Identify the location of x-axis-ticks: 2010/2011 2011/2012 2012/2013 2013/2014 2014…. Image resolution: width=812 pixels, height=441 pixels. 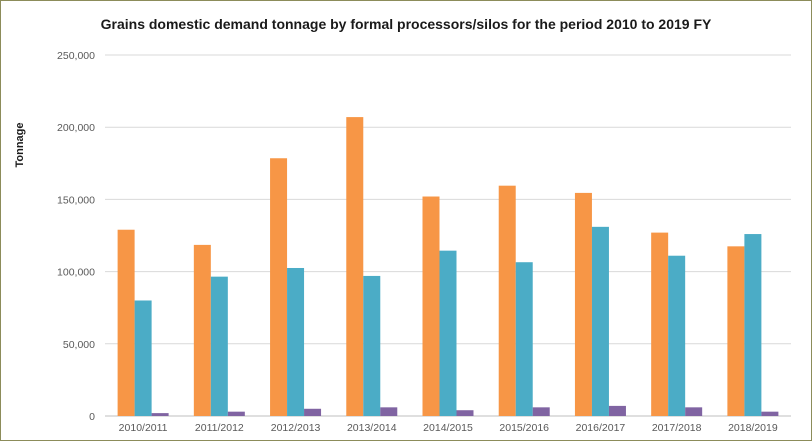
(448, 428).